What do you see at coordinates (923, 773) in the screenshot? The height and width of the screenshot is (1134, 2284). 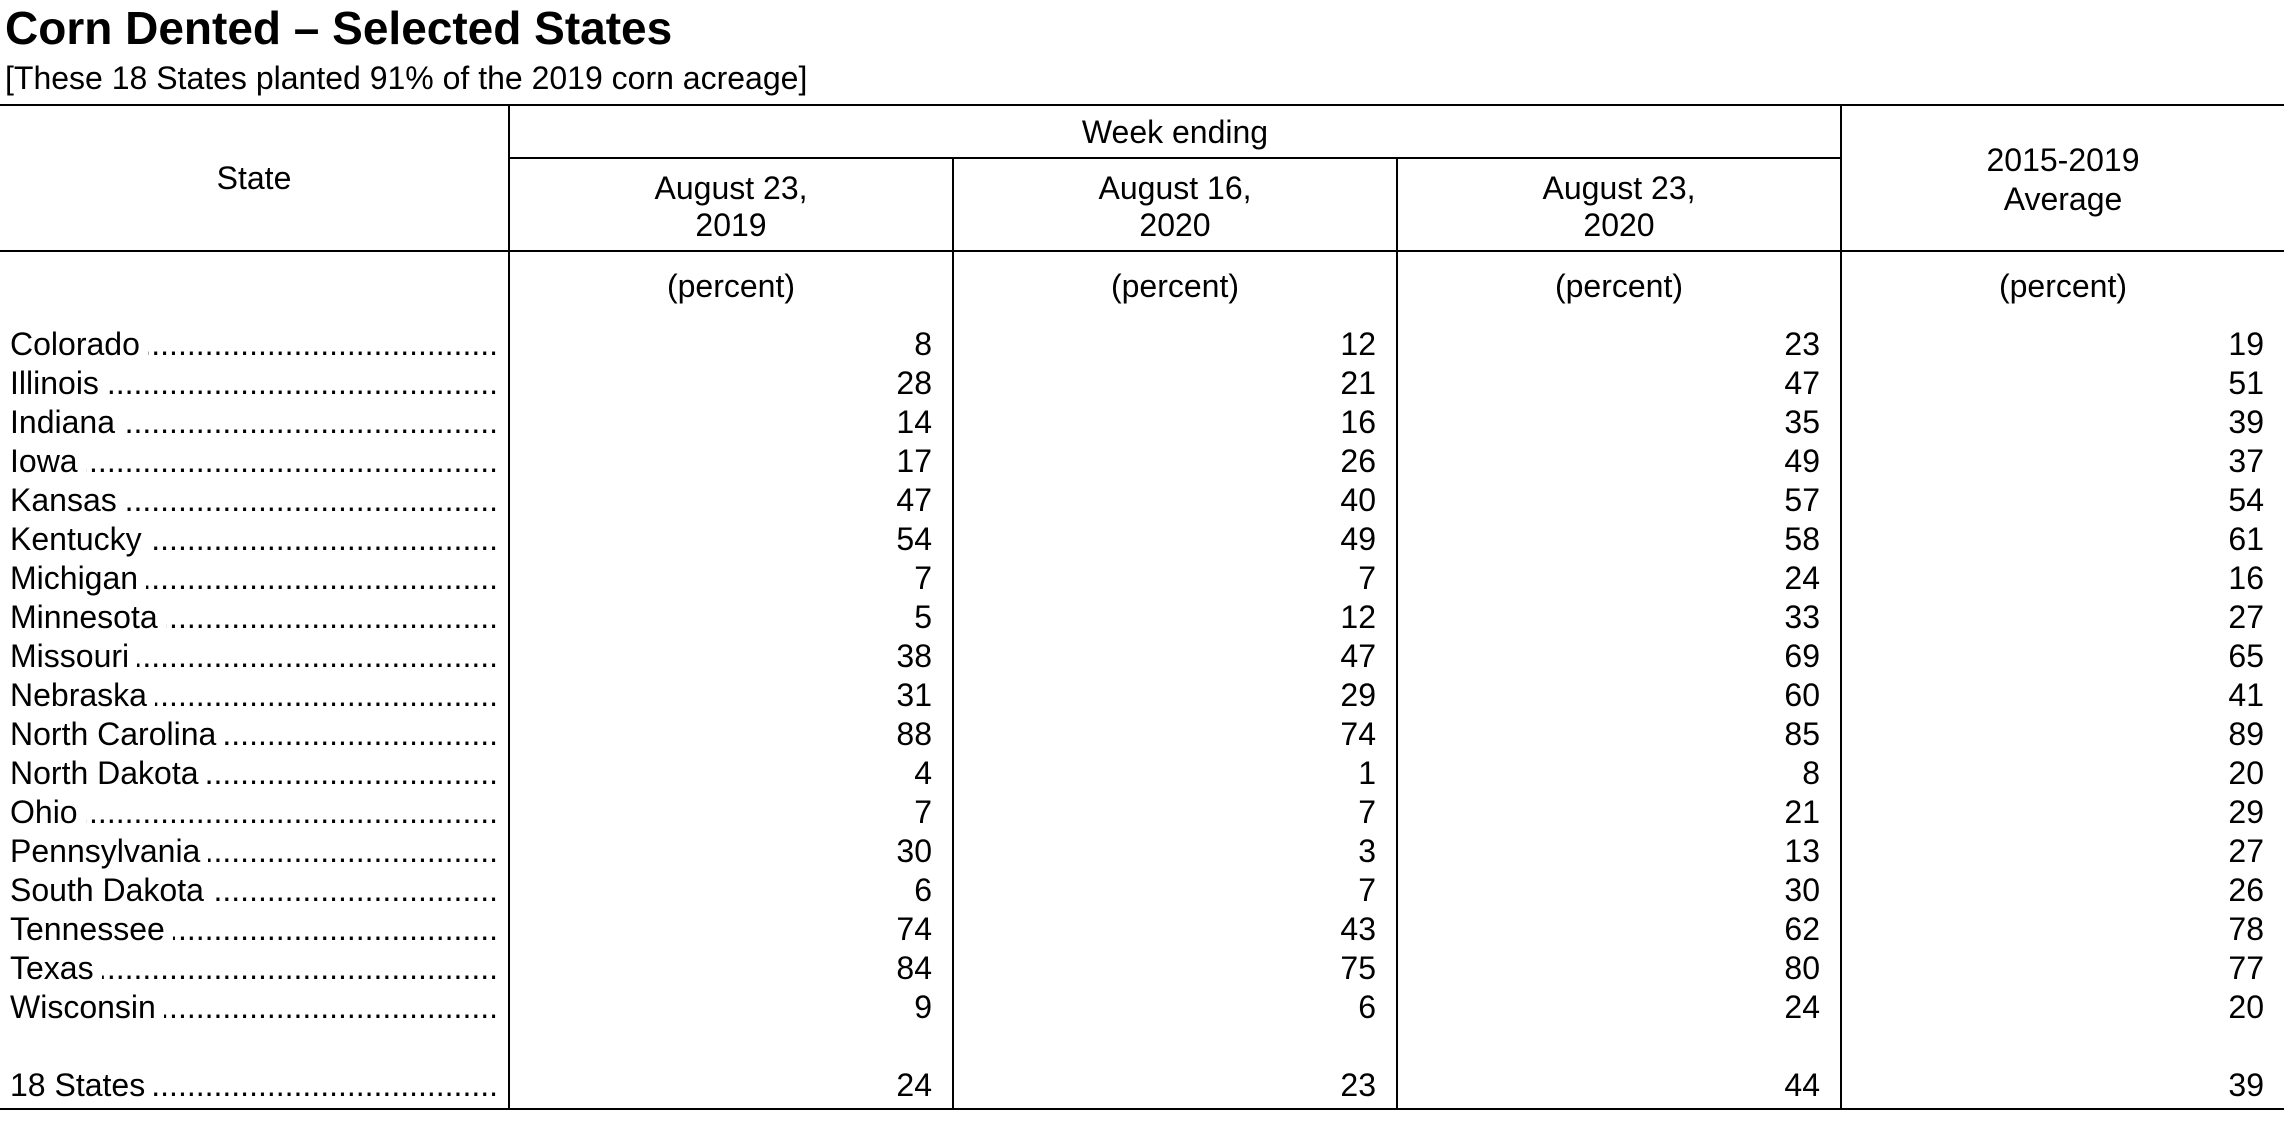 I see `value-cell: 4` at bounding box center [923, 773].